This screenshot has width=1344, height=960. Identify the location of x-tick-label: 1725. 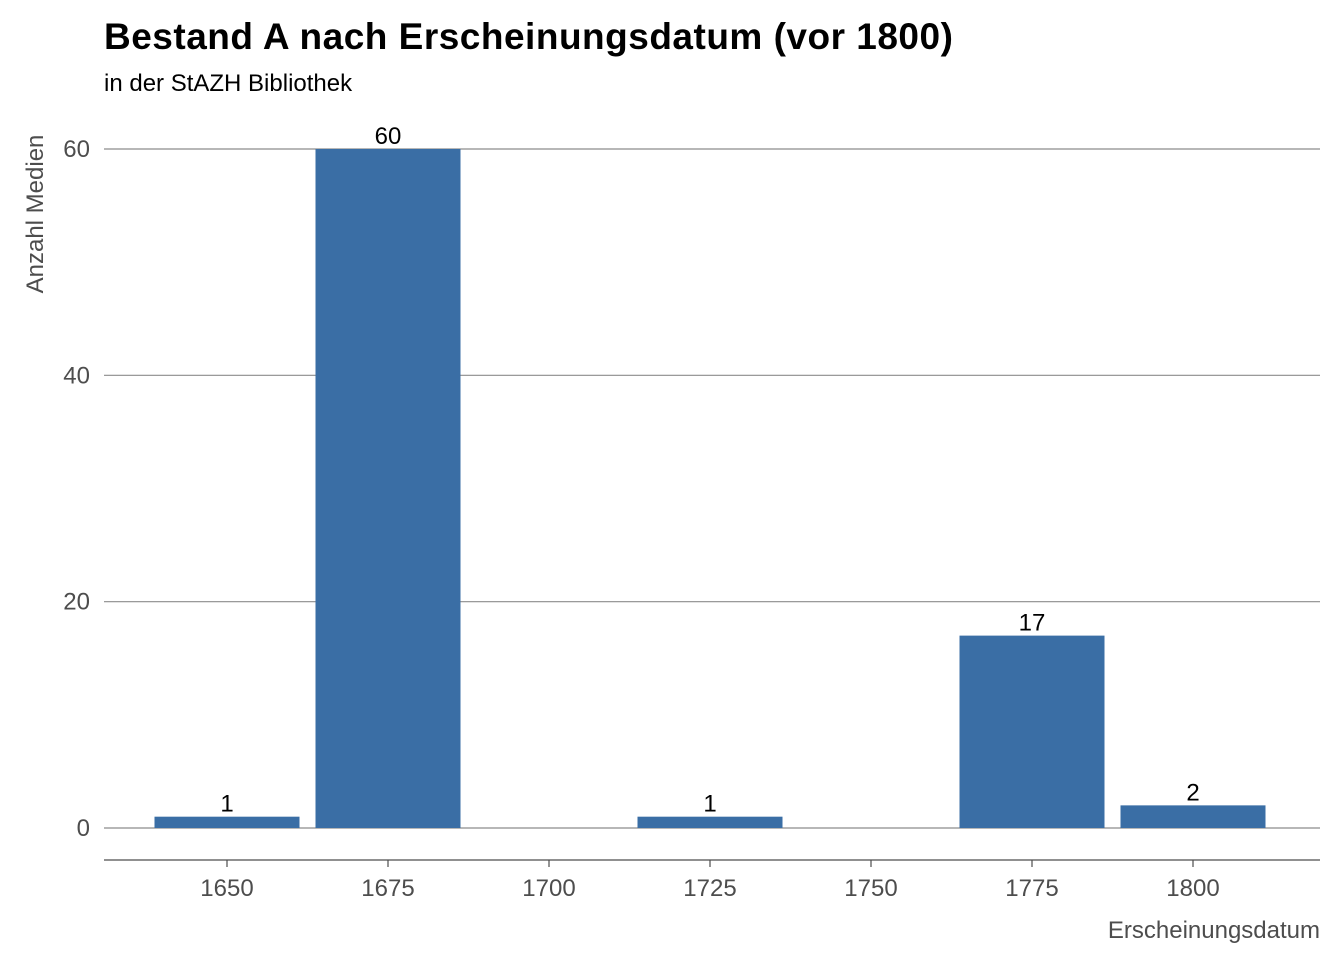
(709, 888).